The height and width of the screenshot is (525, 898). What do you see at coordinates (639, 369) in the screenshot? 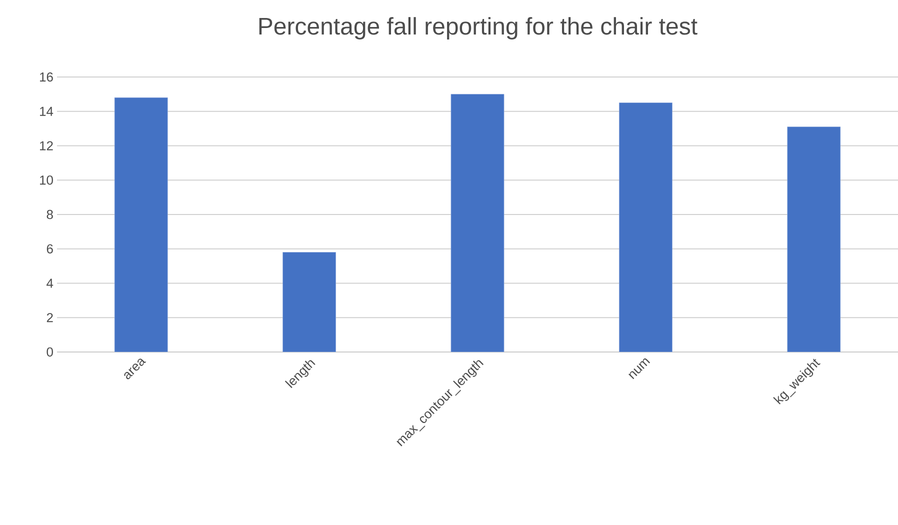
I see `x-tick-label: num` at bounding box center [639, 369].